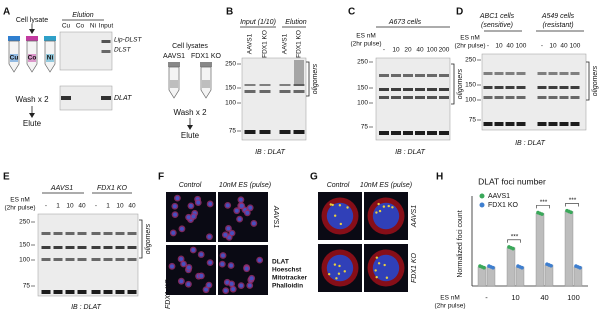 This screenshot has height=321, width=600. I want to click on tube-cap, so click(174, 64).